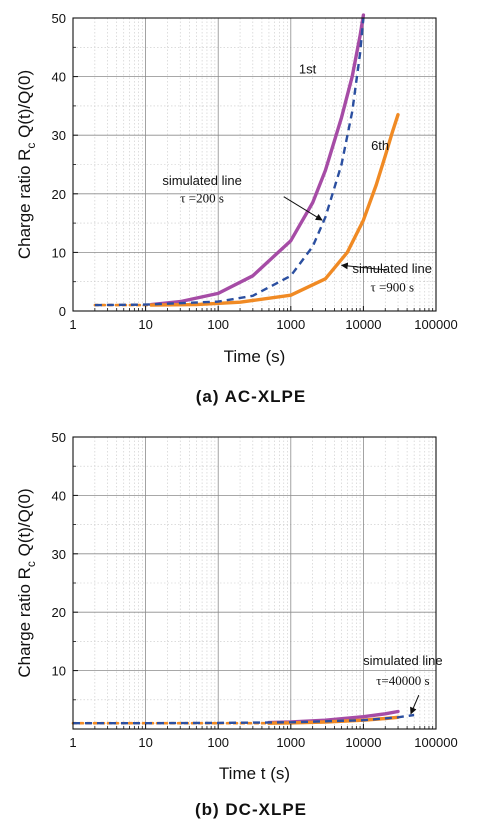 This screenshot has width=502, height=823. What do you see at coordinates (62, 311) in the screenshot?
I see `y-tick-label: 0` at bounding box center [62, 311].